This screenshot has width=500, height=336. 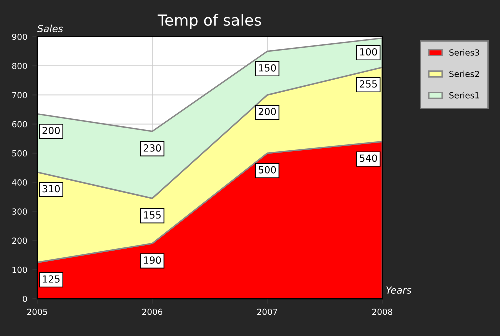 I want to click on y-tick-label: 0, so click(x=25, y=299).